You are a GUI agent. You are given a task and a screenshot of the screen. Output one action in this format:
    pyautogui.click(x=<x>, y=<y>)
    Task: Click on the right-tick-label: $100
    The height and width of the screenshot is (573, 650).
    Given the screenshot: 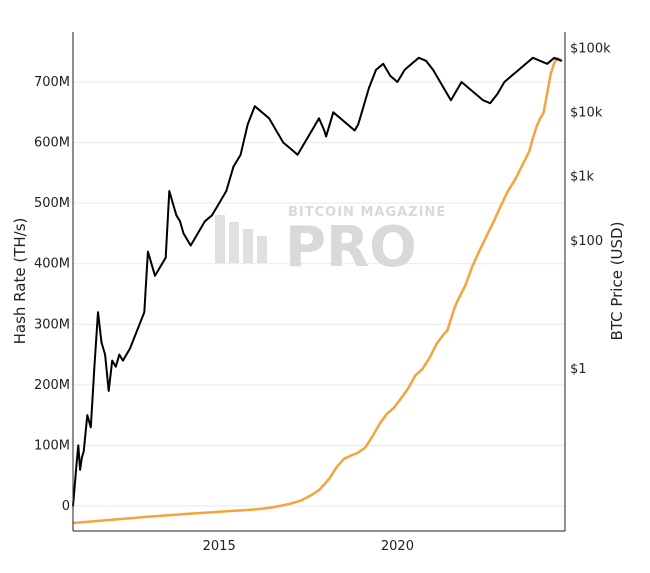 What is the action you would take?
    pyautogui.click(x=586, y=241)
    